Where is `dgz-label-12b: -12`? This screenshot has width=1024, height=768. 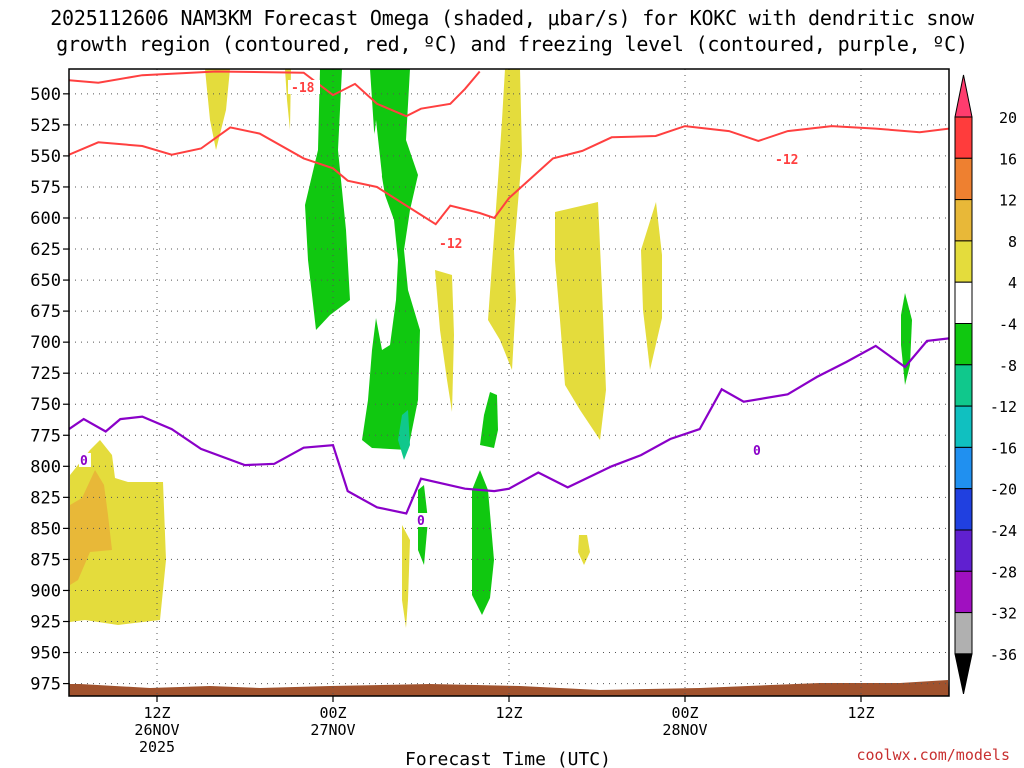 dgz-label-12b: -12 is located at coordinates (786, 160).